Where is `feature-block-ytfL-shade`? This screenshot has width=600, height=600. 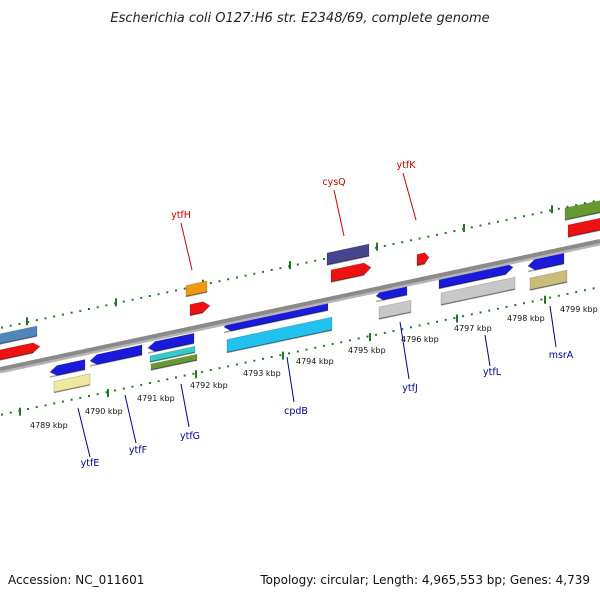 feature-block-ytfL-shade is located at coordinates (472, 281).